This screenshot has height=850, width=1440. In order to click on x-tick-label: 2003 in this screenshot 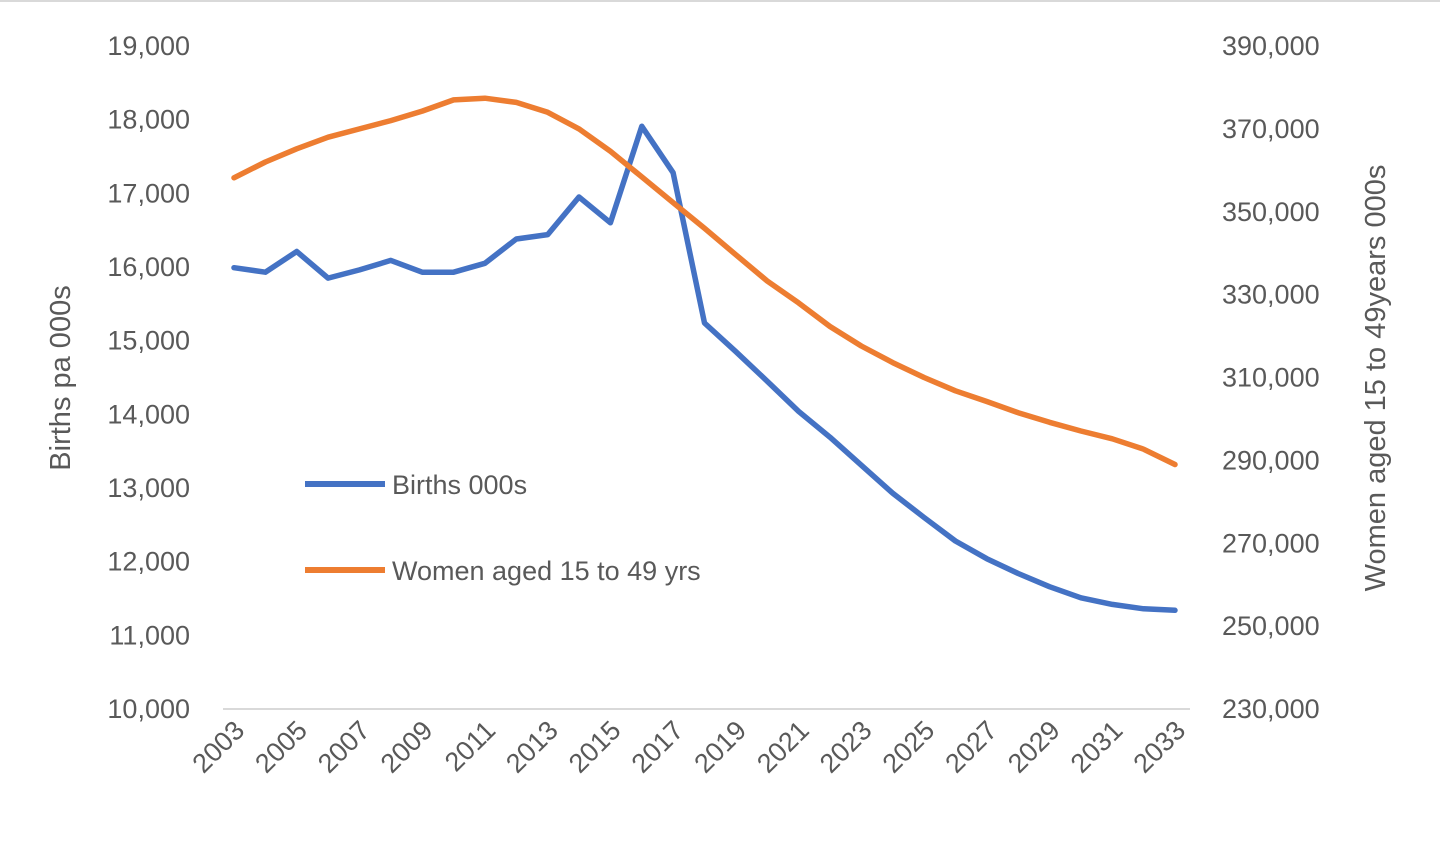, I will do `click(219, 747)`.